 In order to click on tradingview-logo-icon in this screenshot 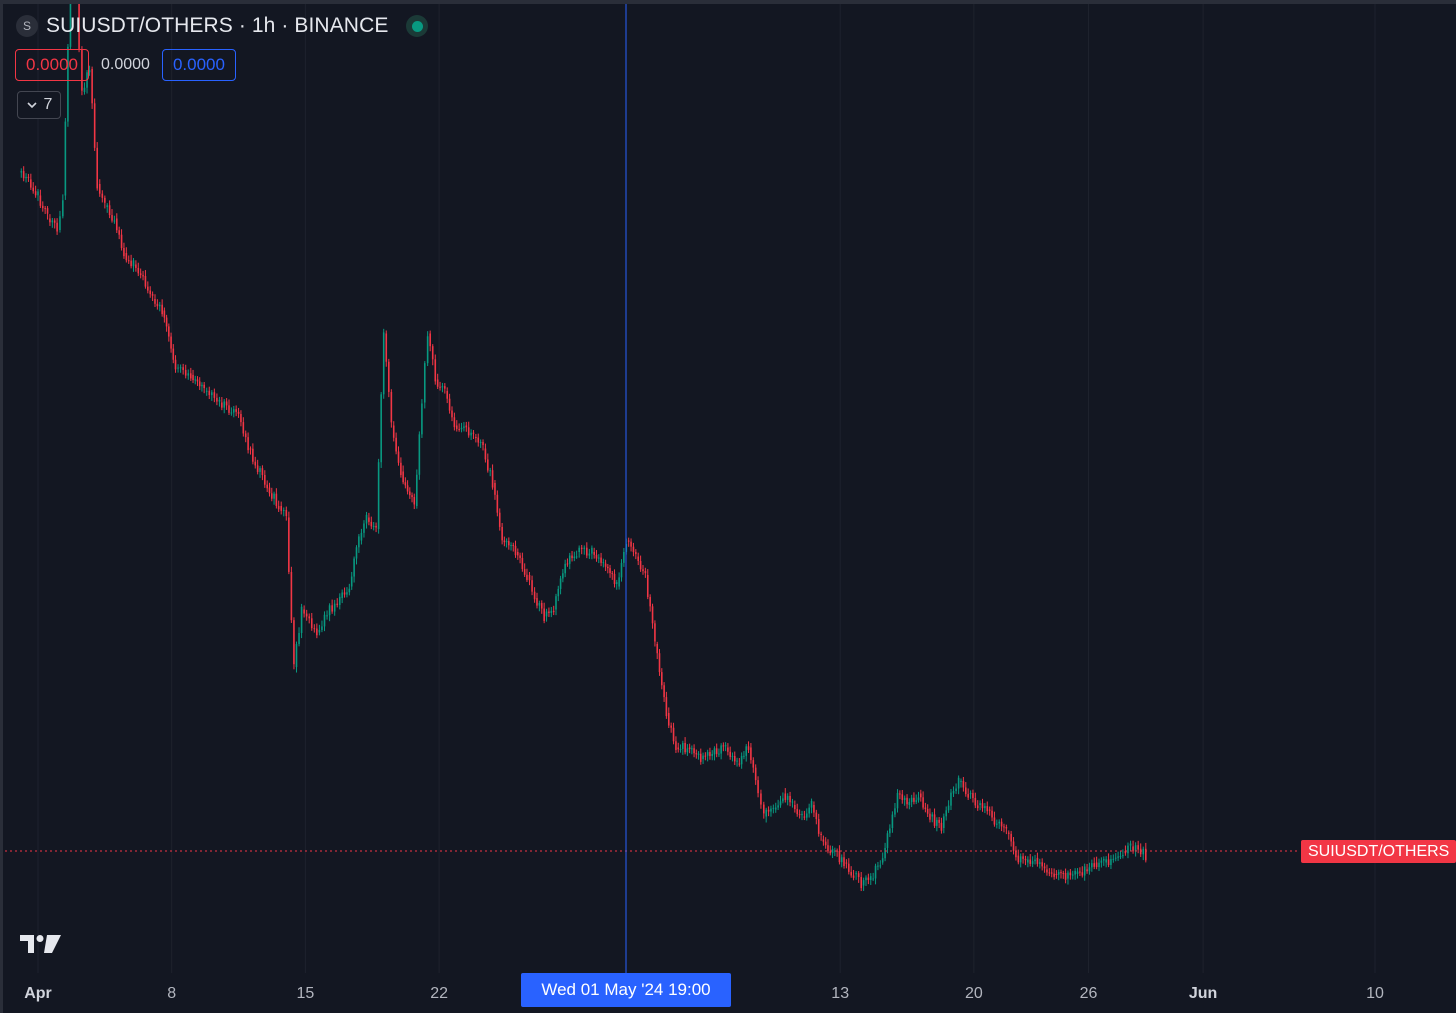, I will do `click(41, 944)`.